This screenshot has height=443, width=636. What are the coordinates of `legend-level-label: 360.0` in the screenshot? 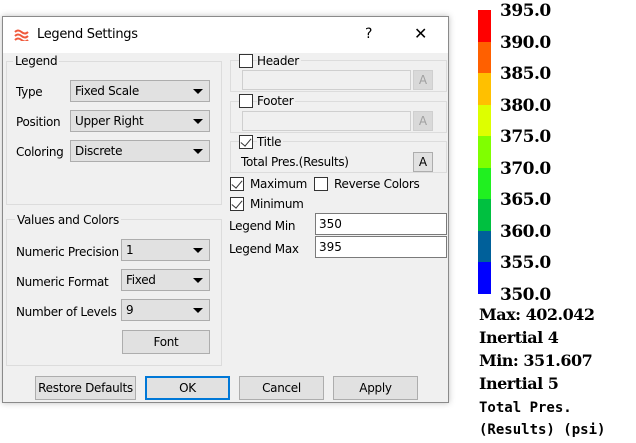 It's located at (525, 231).